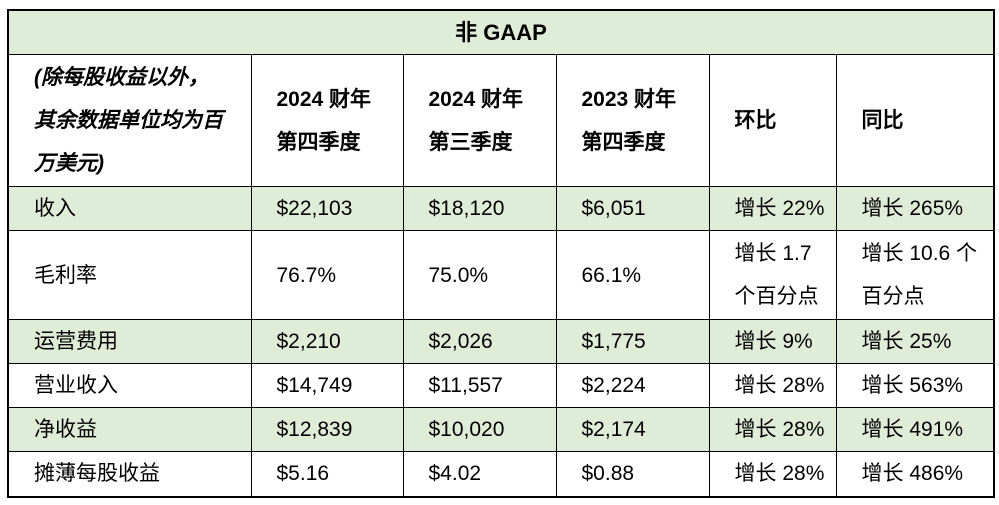 The image size is (999, 505). Describe the element at coordinates (772, 275) in the screenshot. I see `cell-qoq: 增长 1.7 个百分点` at that location.